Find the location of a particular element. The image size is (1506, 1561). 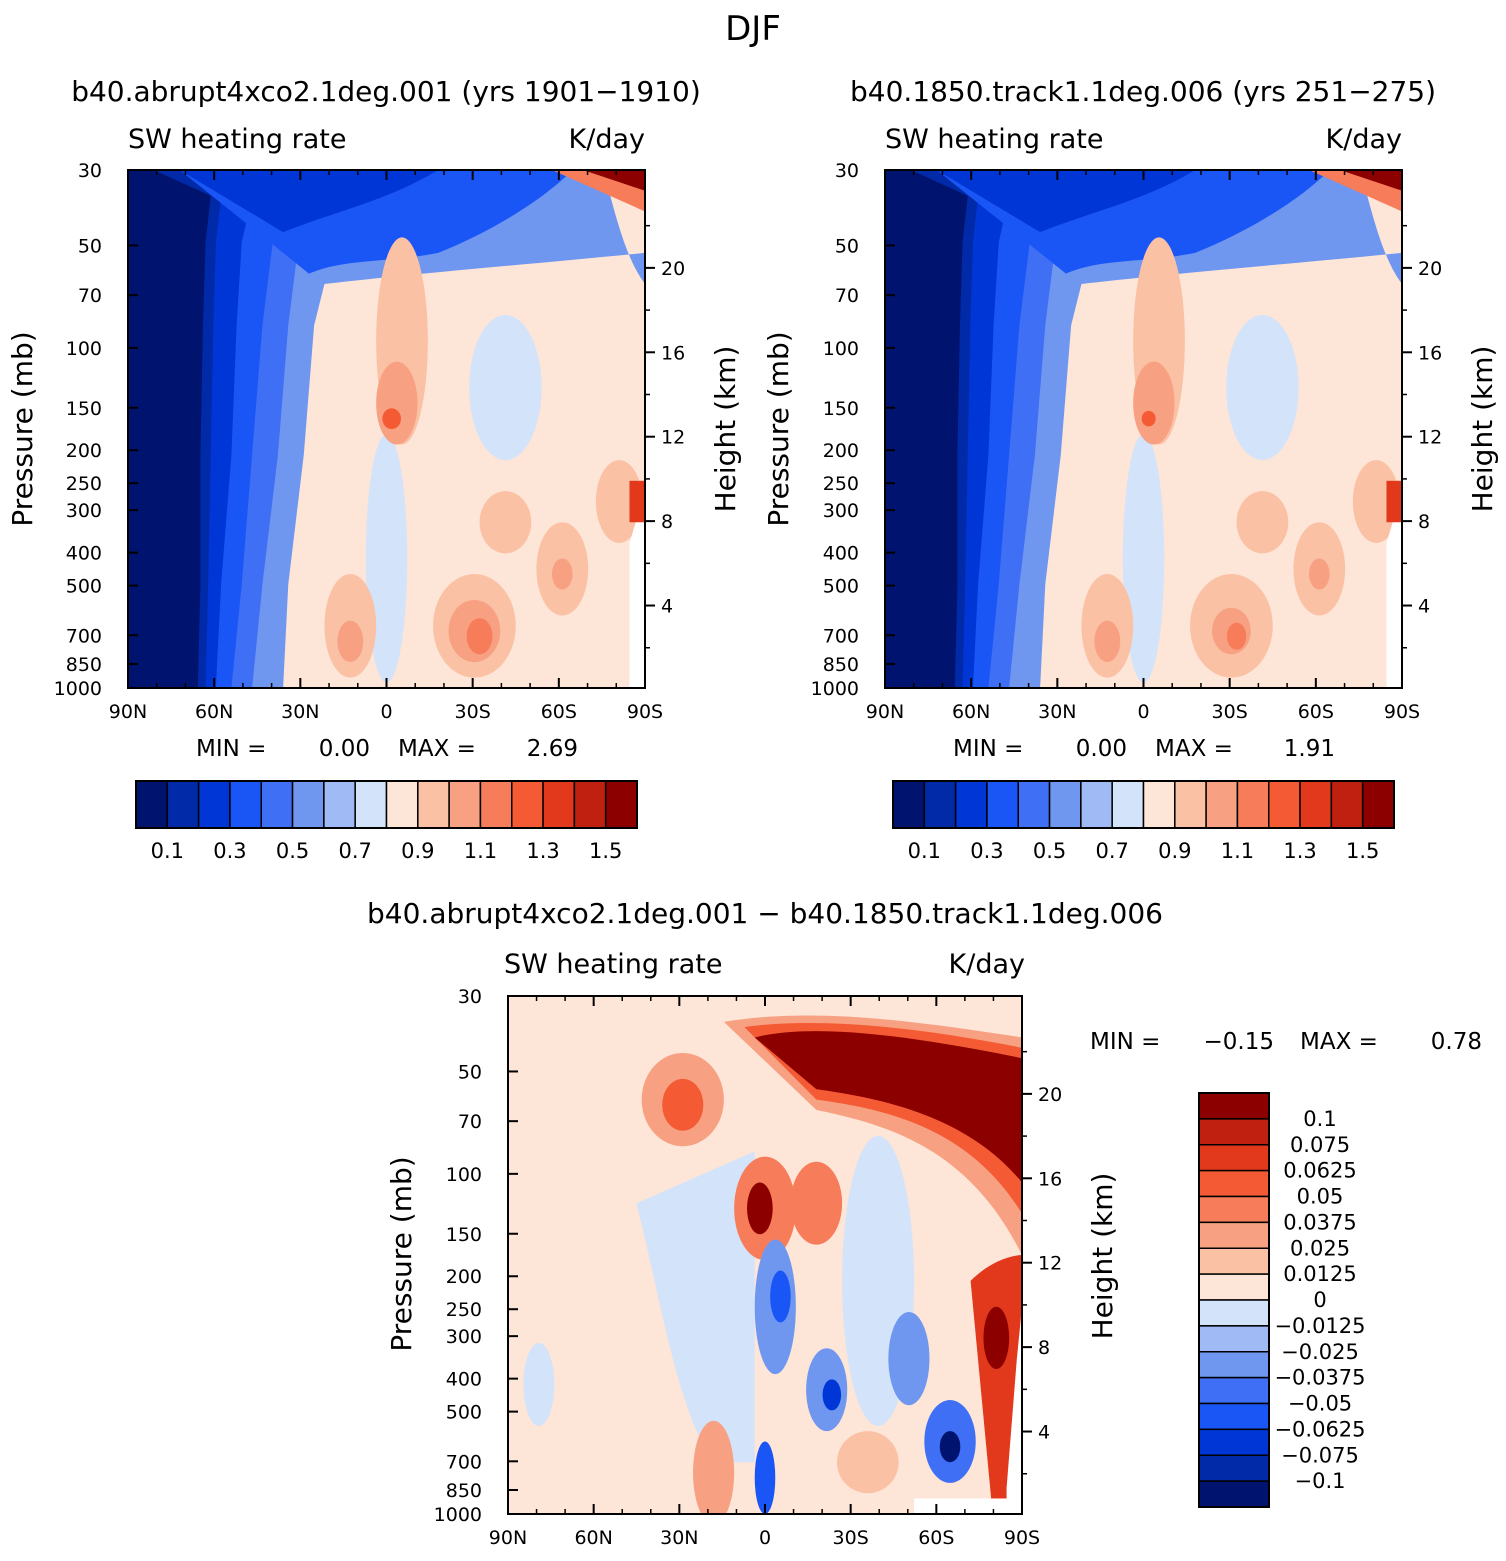

contour-field is located at coordinates (765, 1255).